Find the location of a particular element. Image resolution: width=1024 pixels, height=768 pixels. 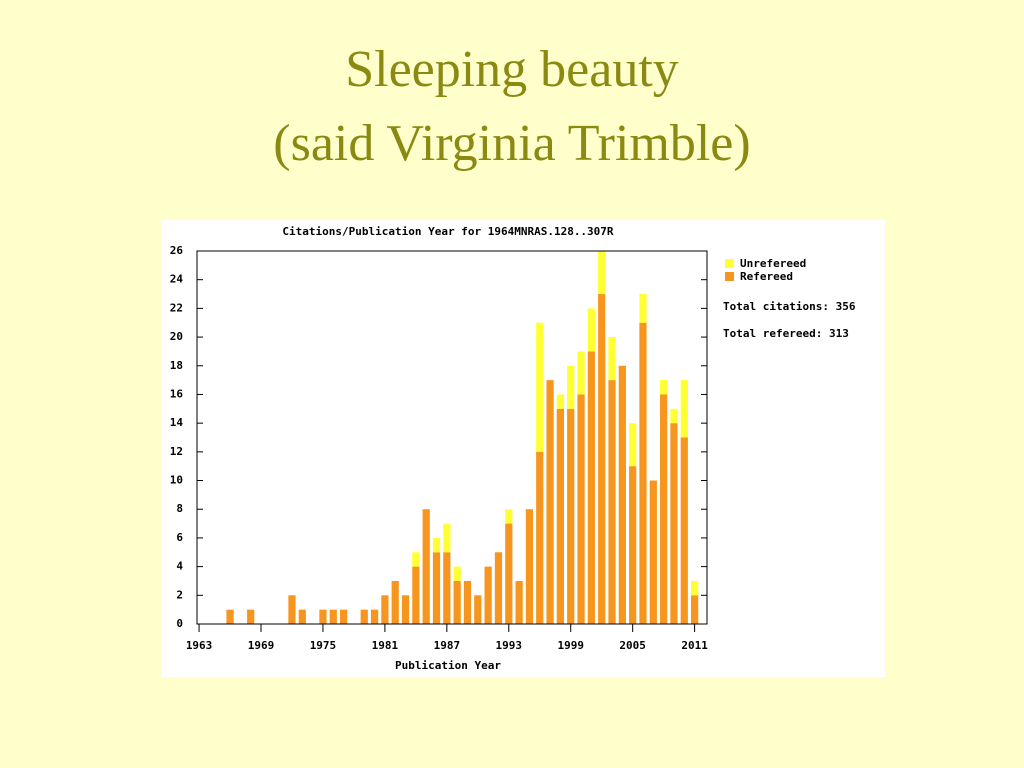

x-tick-label: 1969 is located at coordinates (261, 645).